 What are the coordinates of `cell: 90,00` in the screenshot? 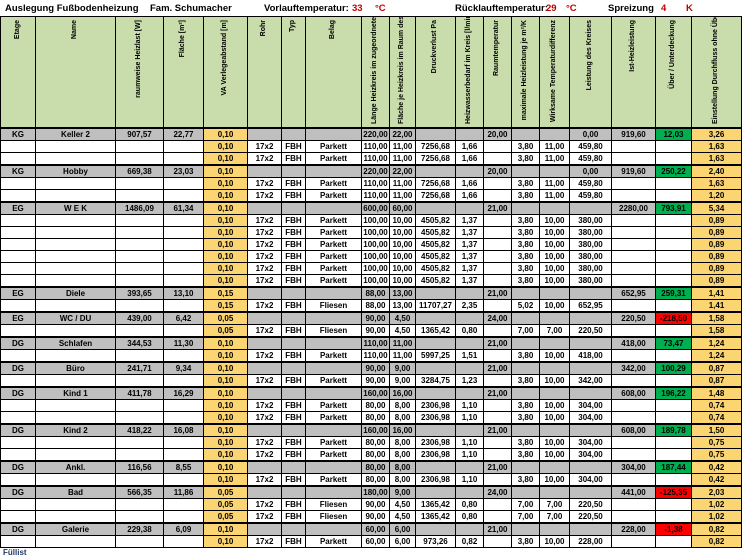 It's located at (376, 517).